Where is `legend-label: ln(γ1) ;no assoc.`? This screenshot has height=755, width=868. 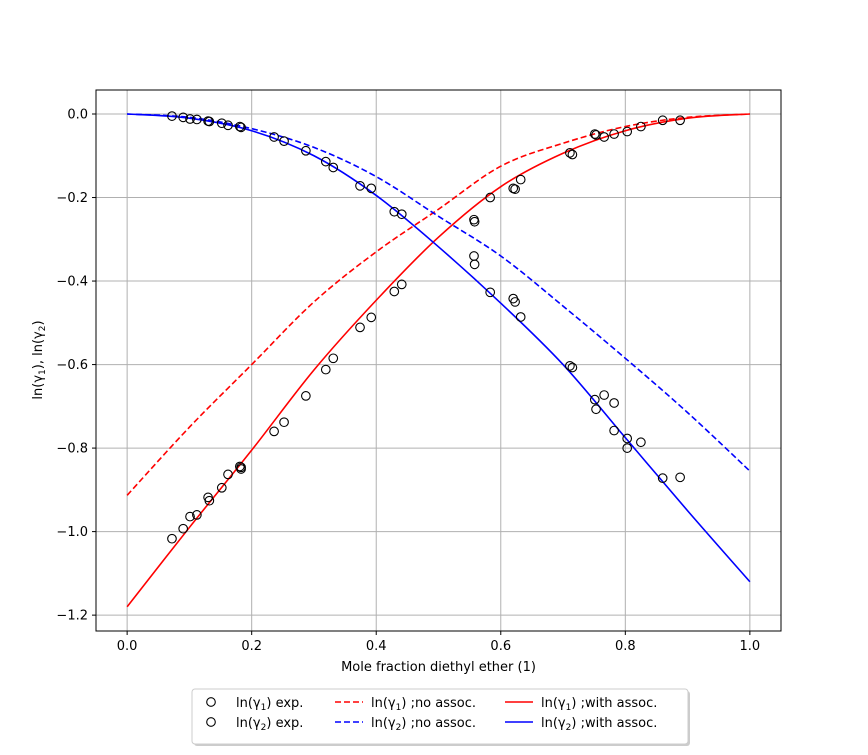
legend-label: ln(γ1) ;no assoc. is located at coordinates (423, 704).